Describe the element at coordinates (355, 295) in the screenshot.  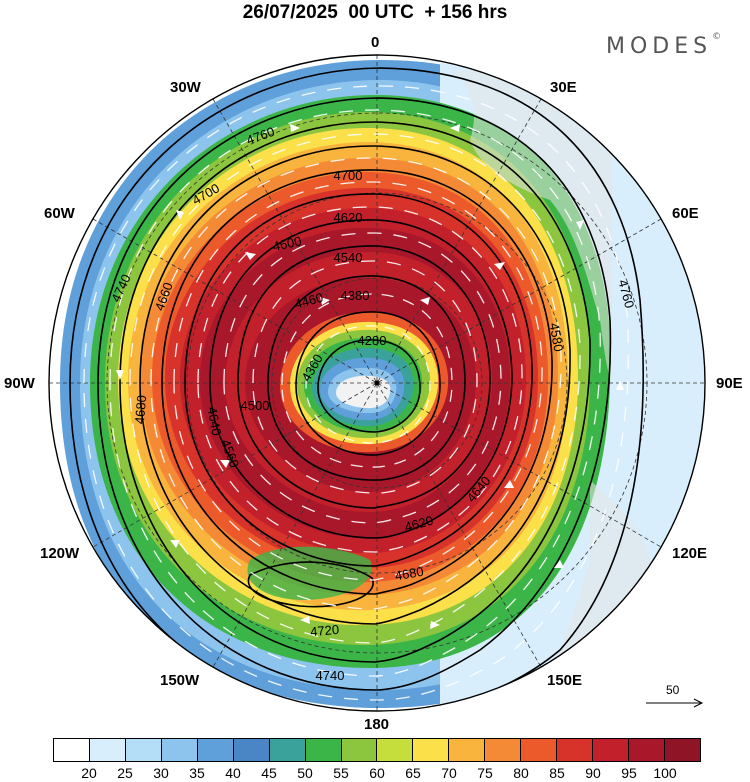
I see `contour-label: 4380` at that location.